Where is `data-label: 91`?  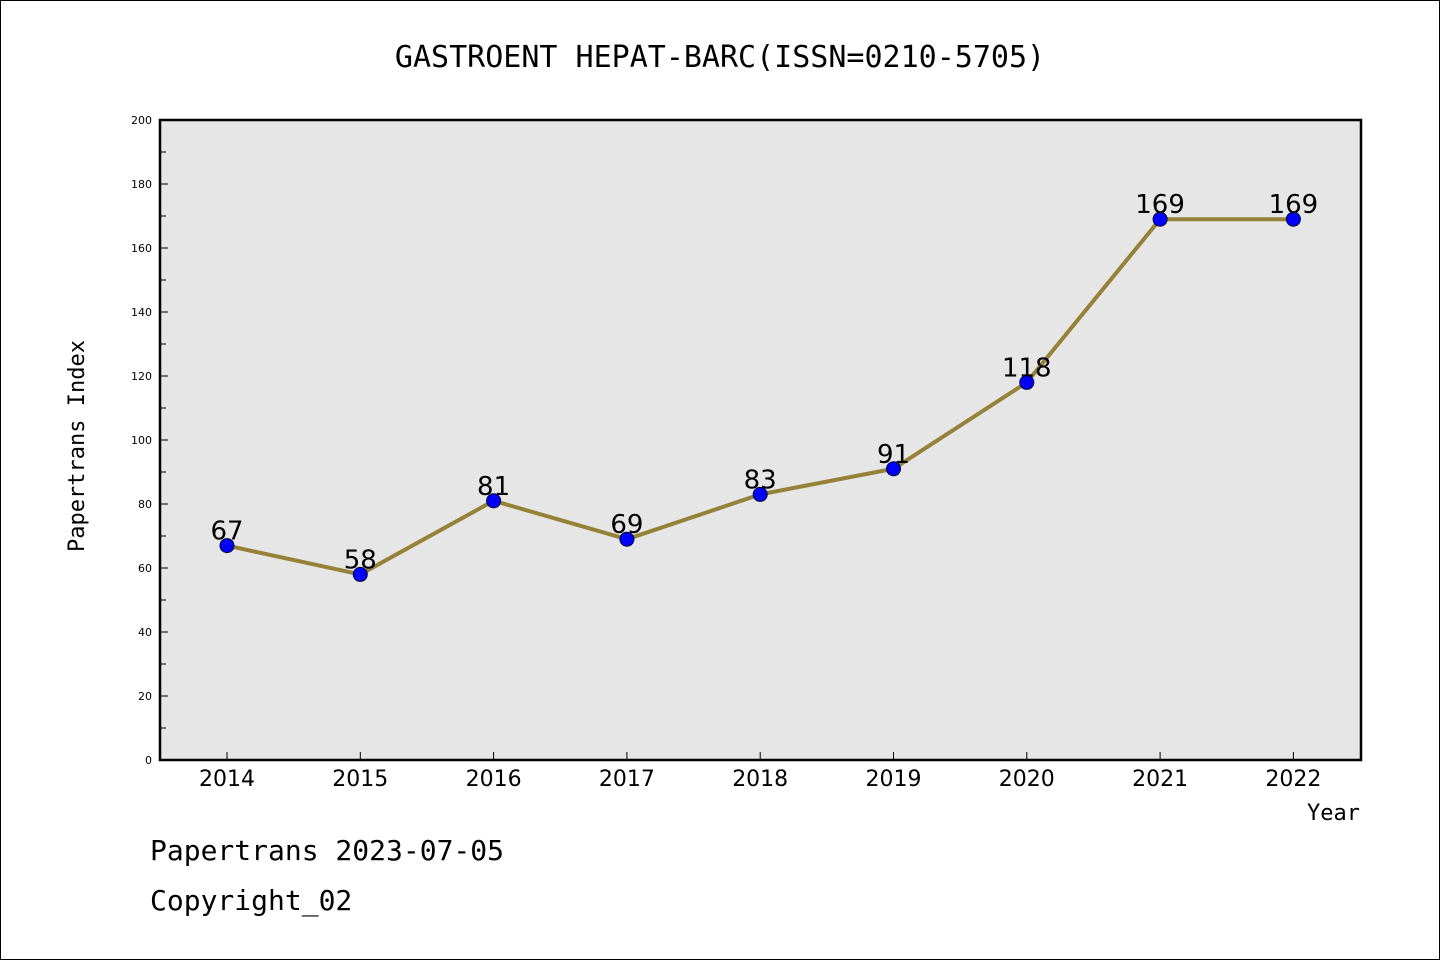 data-label: 91 is located at coordinates (893, 455).